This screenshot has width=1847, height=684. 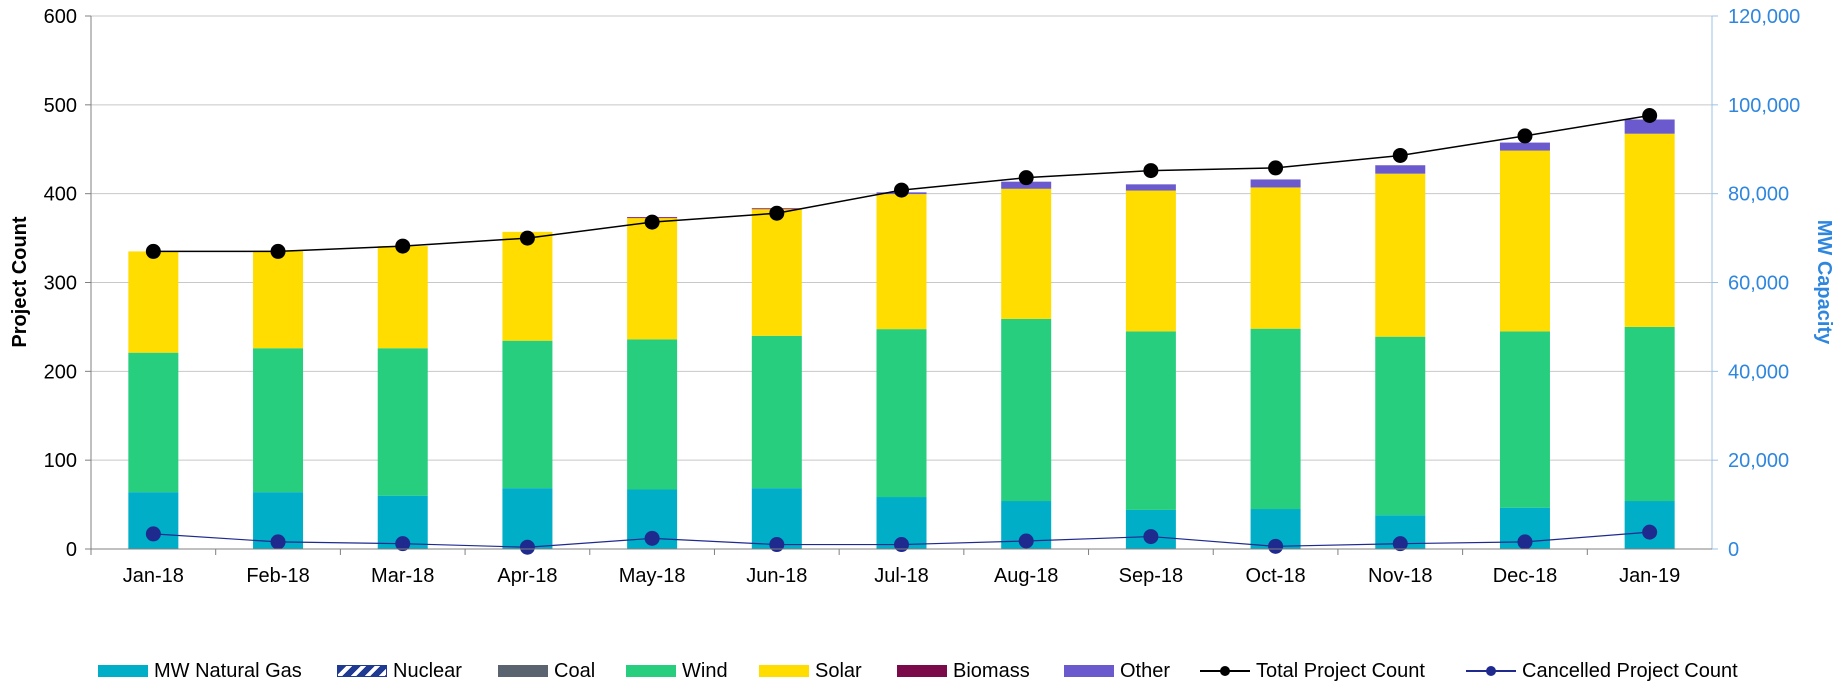 I want to click on legend-label: Other, so click(x=1145, y=670).